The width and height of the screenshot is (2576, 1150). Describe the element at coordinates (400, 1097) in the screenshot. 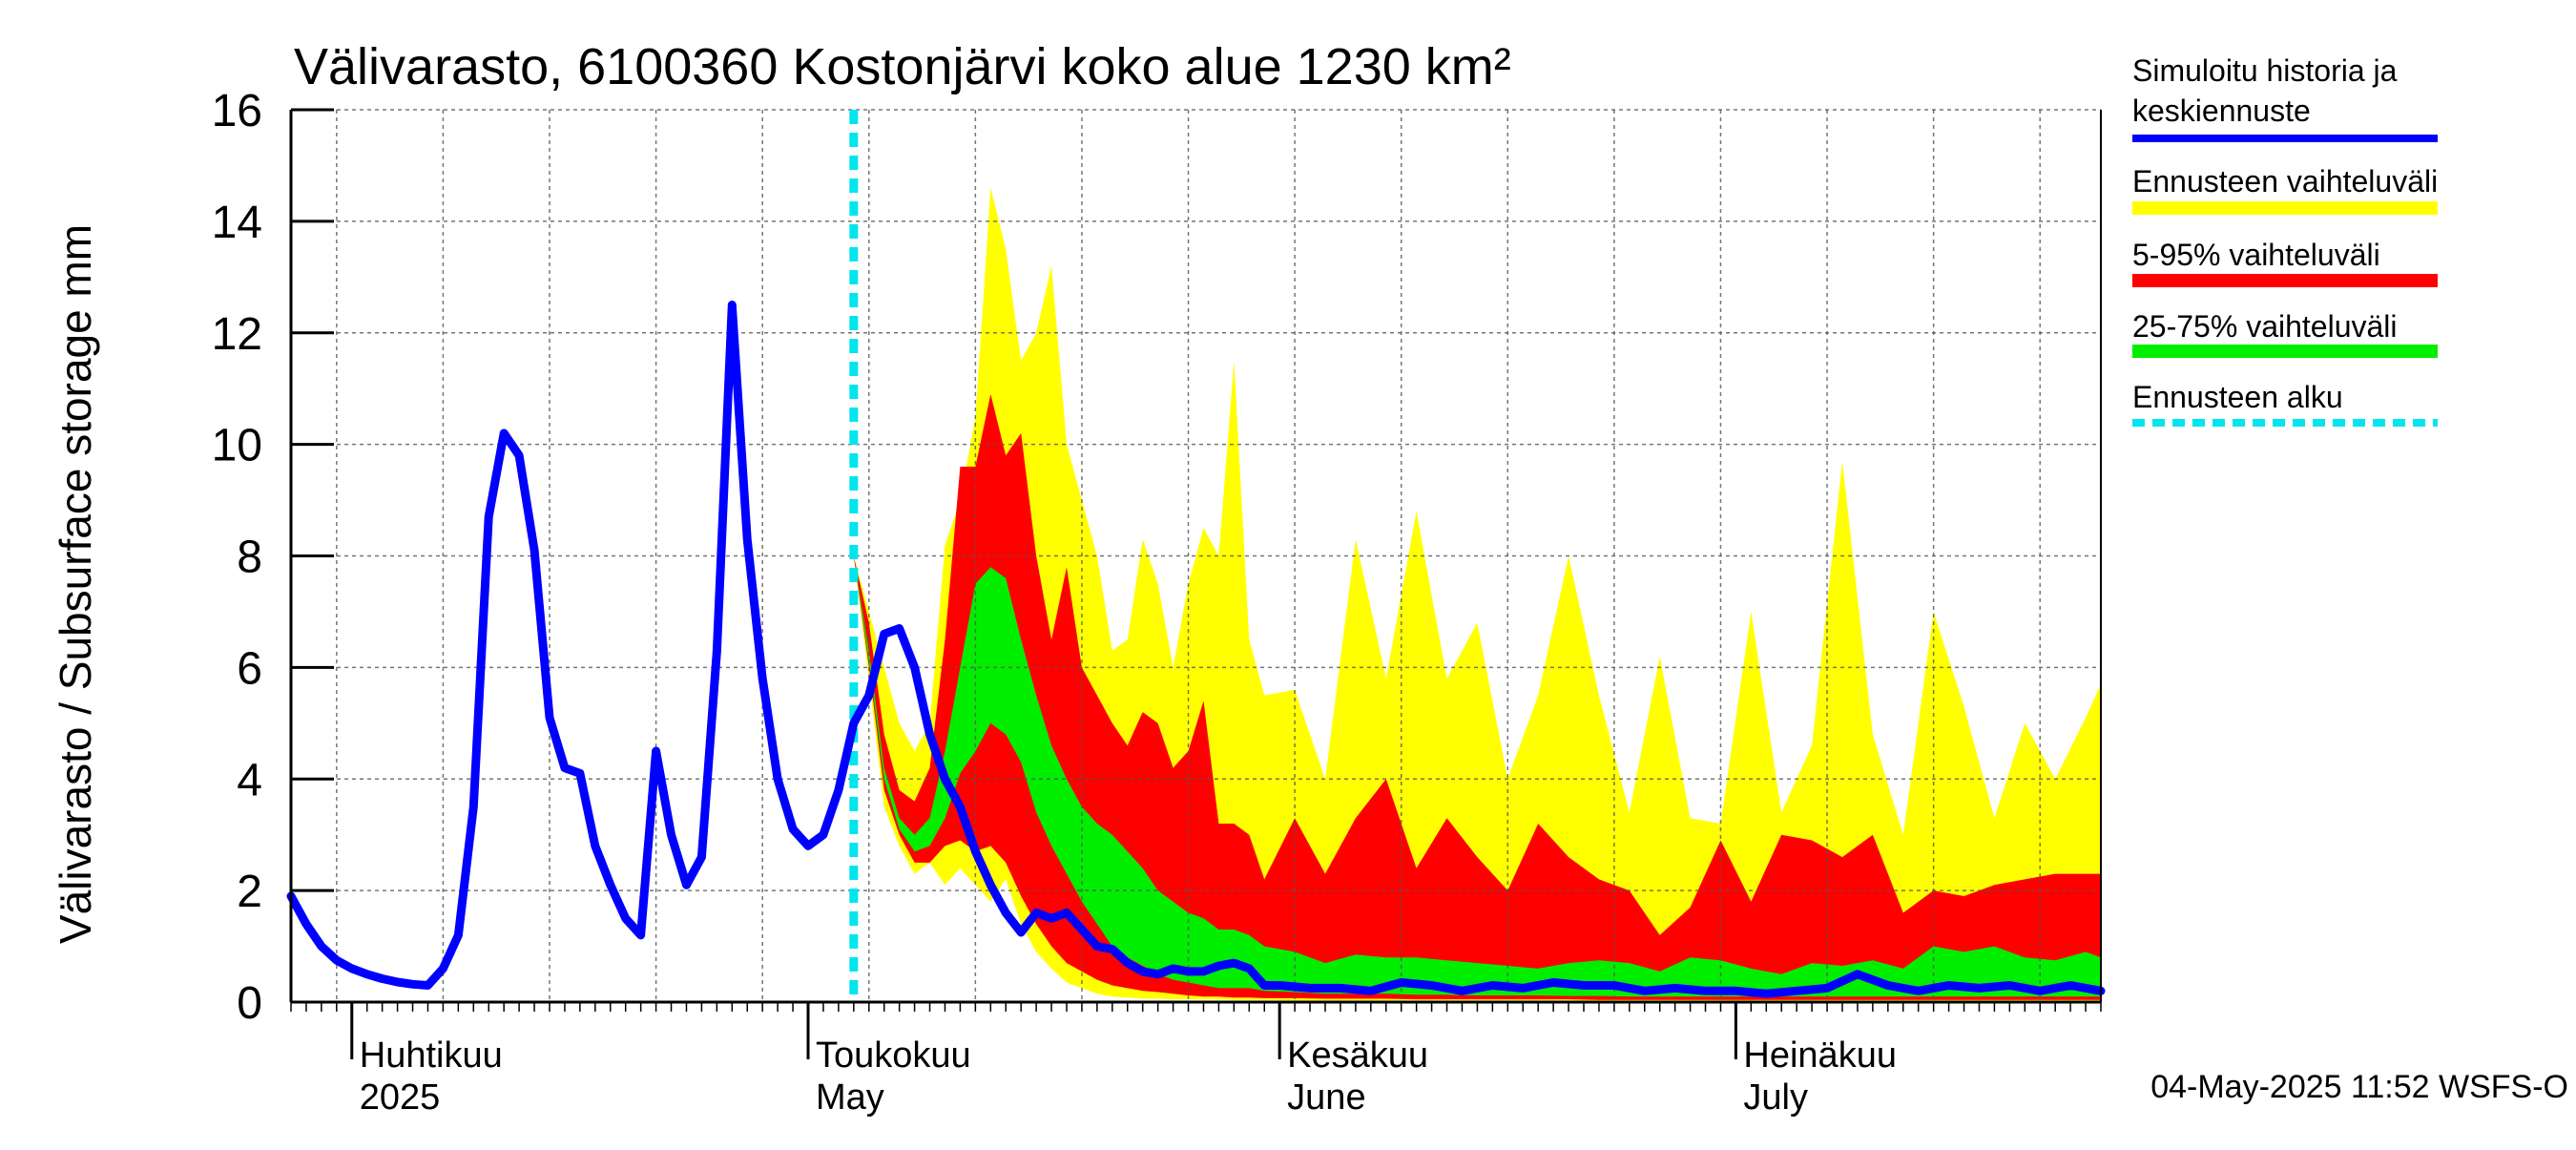

I see `x-month-sublabel: 2025` at that location.